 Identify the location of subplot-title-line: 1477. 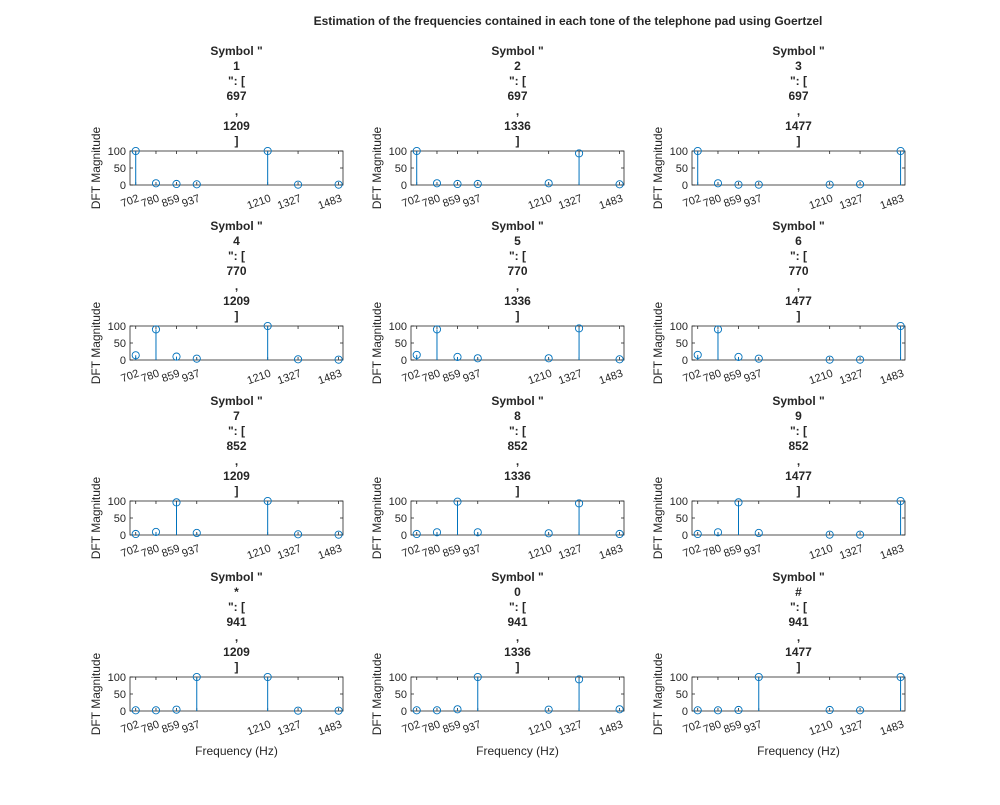
(798, 126).